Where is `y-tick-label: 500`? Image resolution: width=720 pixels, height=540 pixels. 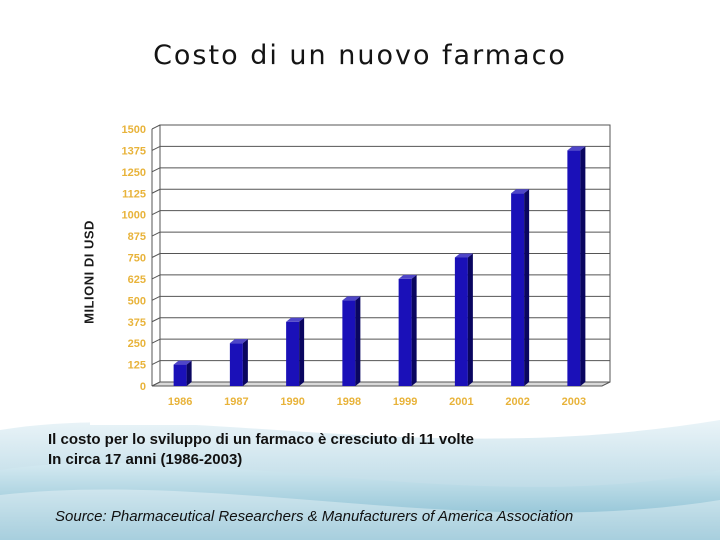
y-tick-label: 500 is located at coordinates (137, 301).